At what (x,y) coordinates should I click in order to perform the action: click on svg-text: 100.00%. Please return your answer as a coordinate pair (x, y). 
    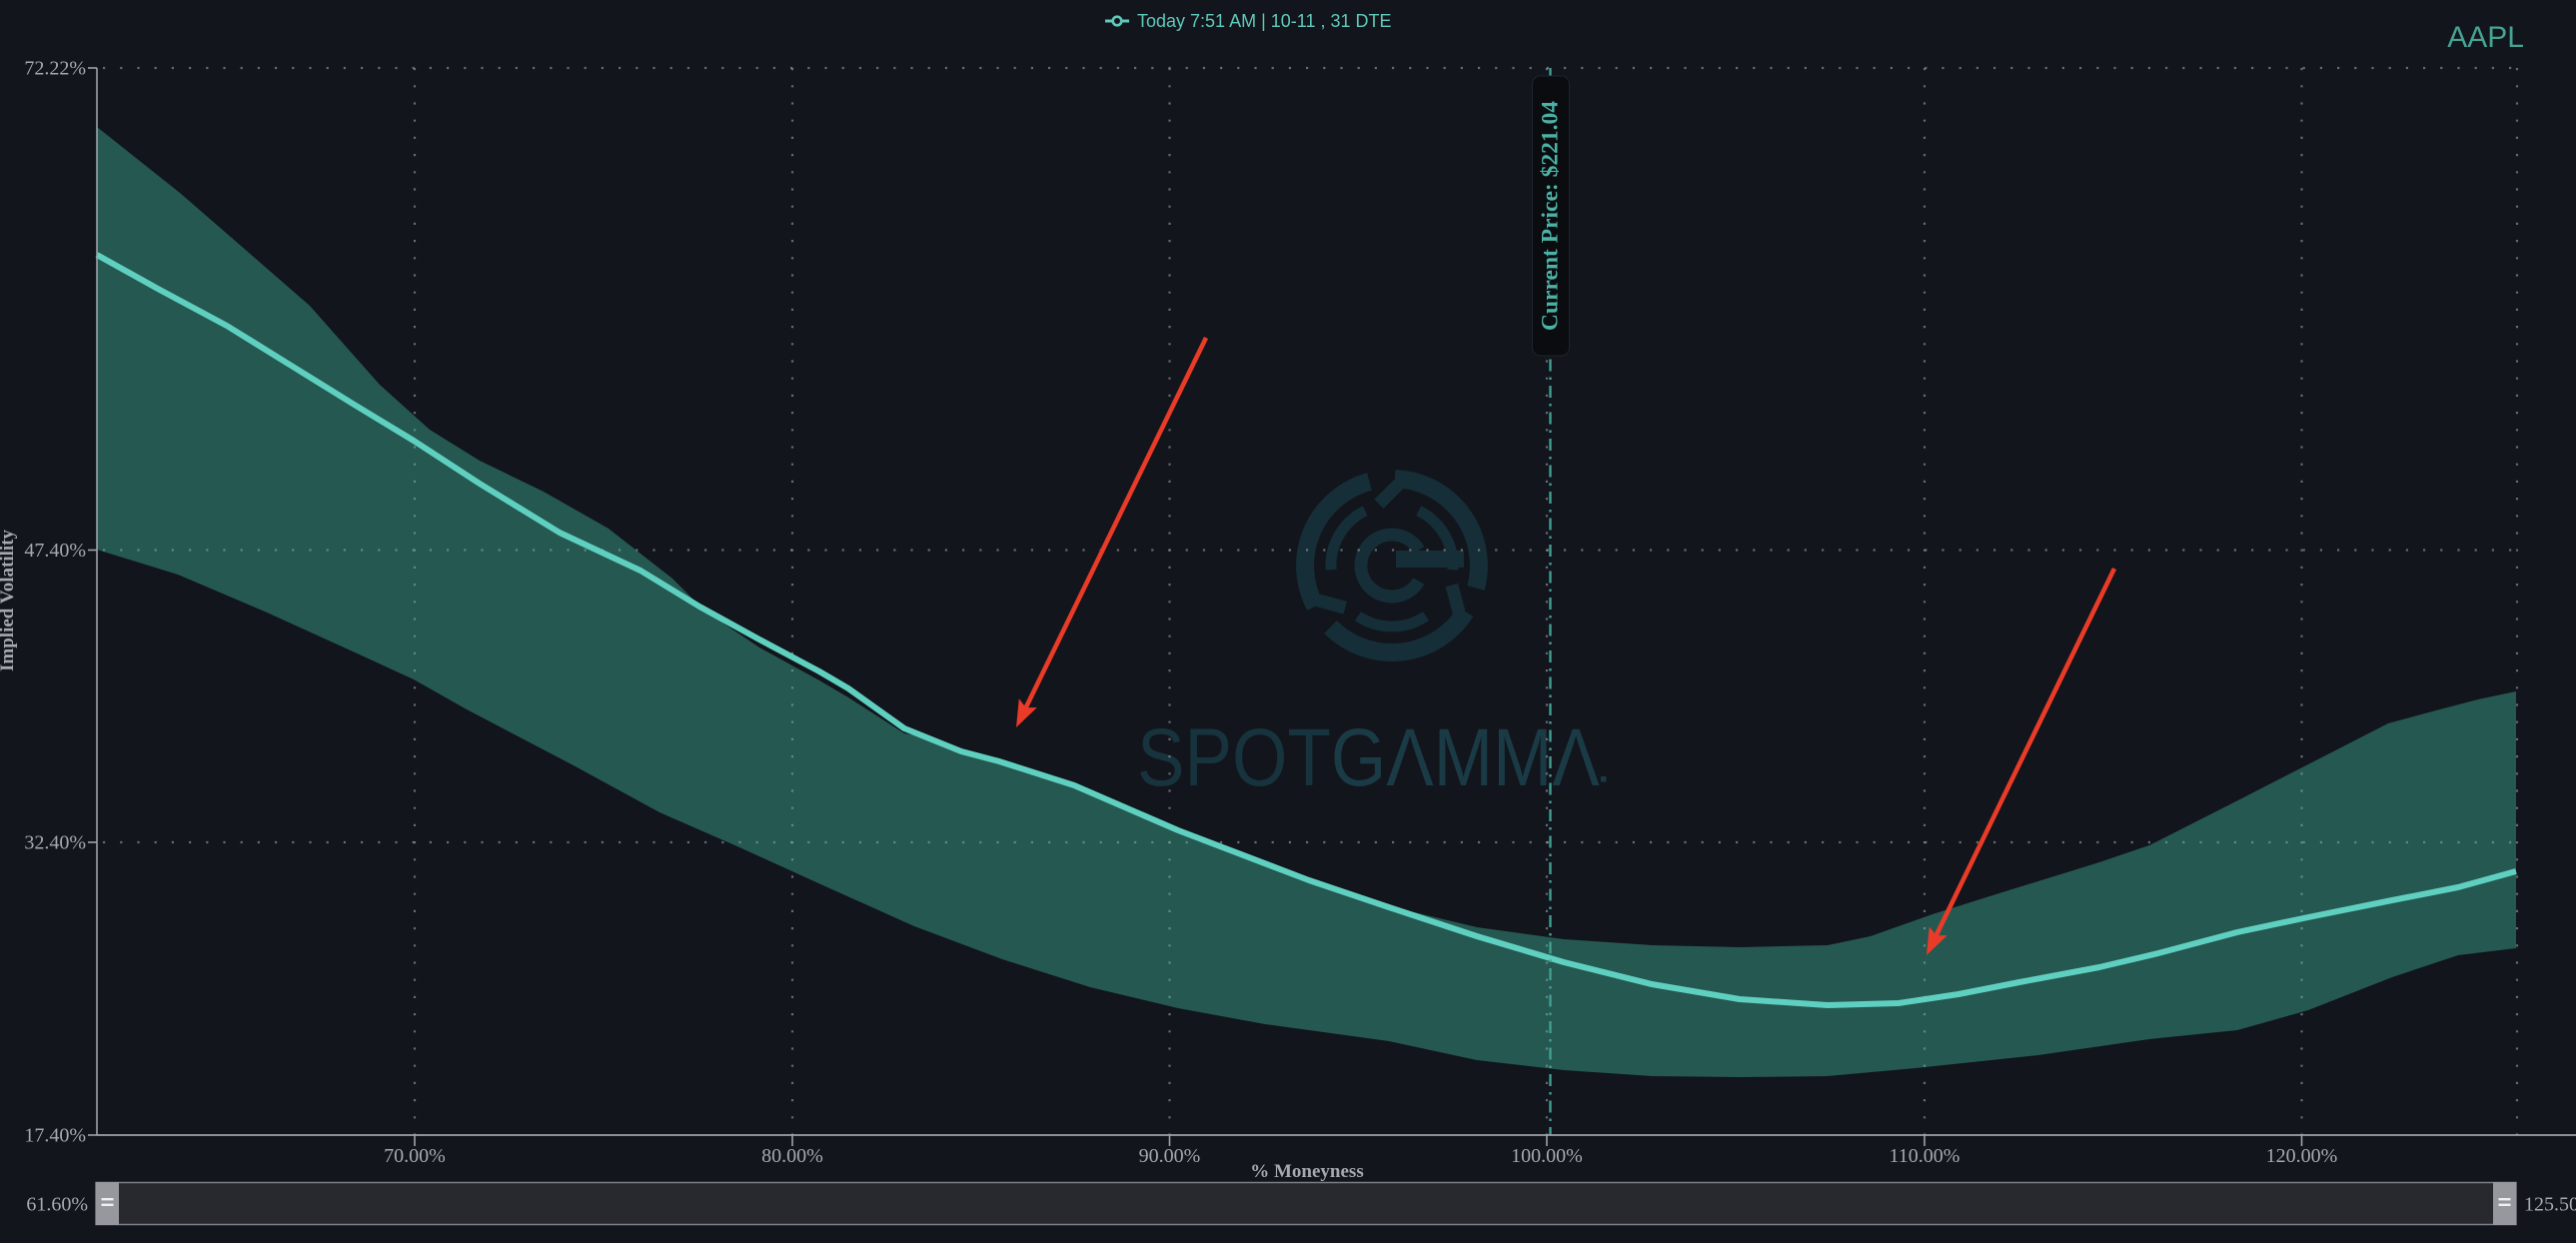
    Looking at the image, I should click on (1547, 1156).